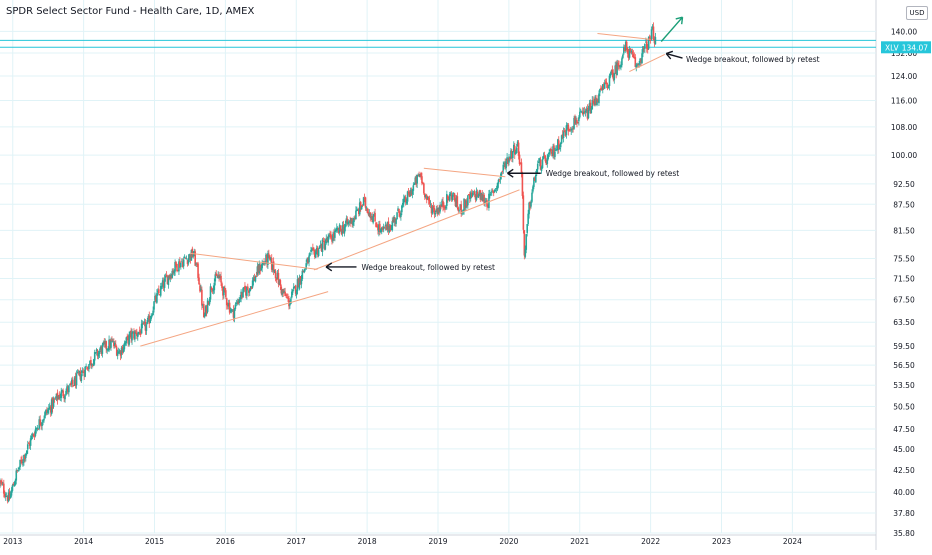 The width and height of the screenshot is (932, 555). I want to click on currency-badge: USD, so click(917, 13).